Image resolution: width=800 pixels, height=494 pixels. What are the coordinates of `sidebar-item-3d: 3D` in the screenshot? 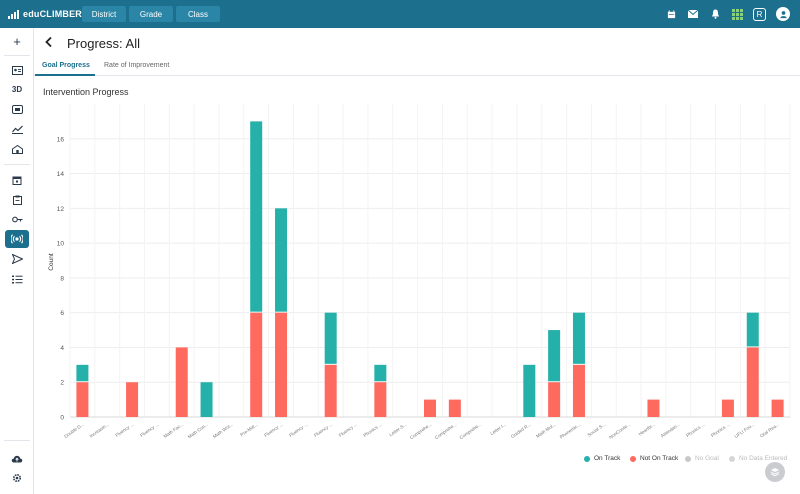 It's located at (17, 89).